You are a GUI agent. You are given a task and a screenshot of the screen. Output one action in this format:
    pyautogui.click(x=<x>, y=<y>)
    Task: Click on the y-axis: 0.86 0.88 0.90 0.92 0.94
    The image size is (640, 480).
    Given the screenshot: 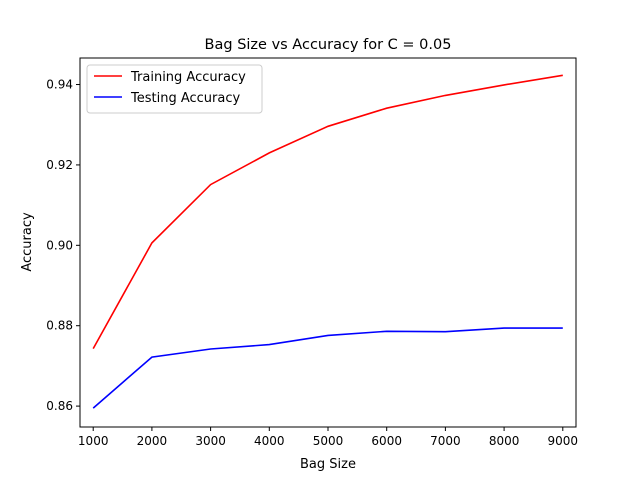 What is the action you would take?
    pyautogui.click(x=63, y=245)
    